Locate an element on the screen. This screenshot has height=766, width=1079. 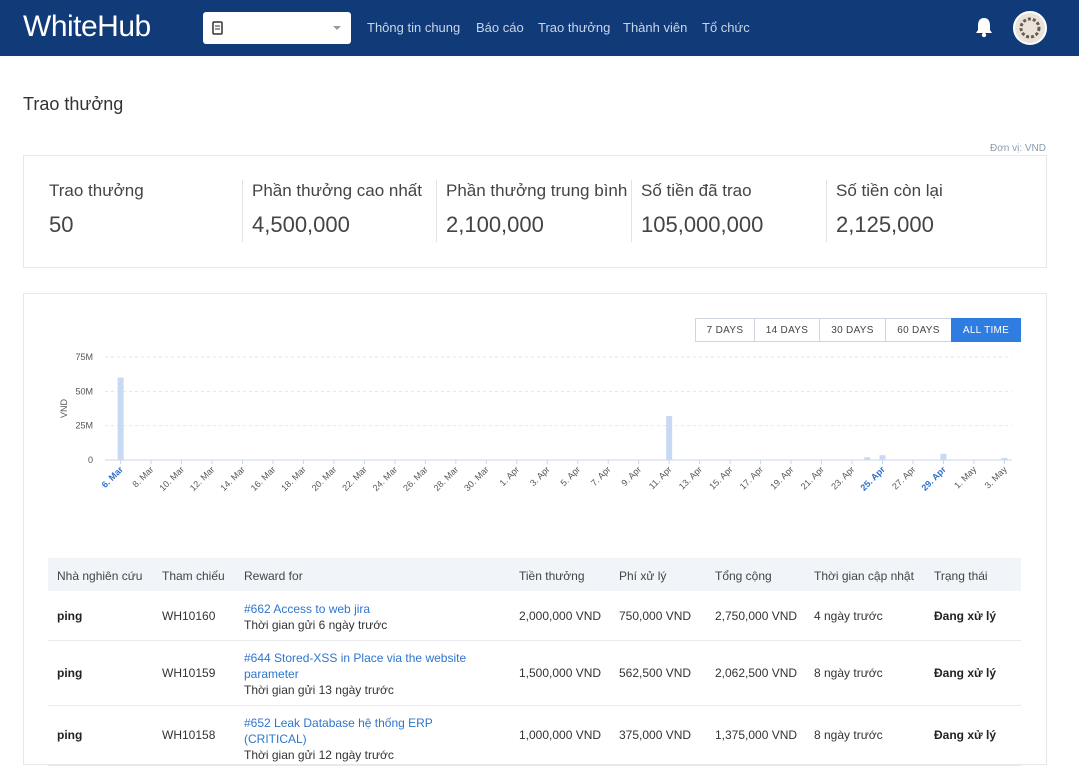
x-tick-label: 3. Apr is located at coordinates (540, 476).